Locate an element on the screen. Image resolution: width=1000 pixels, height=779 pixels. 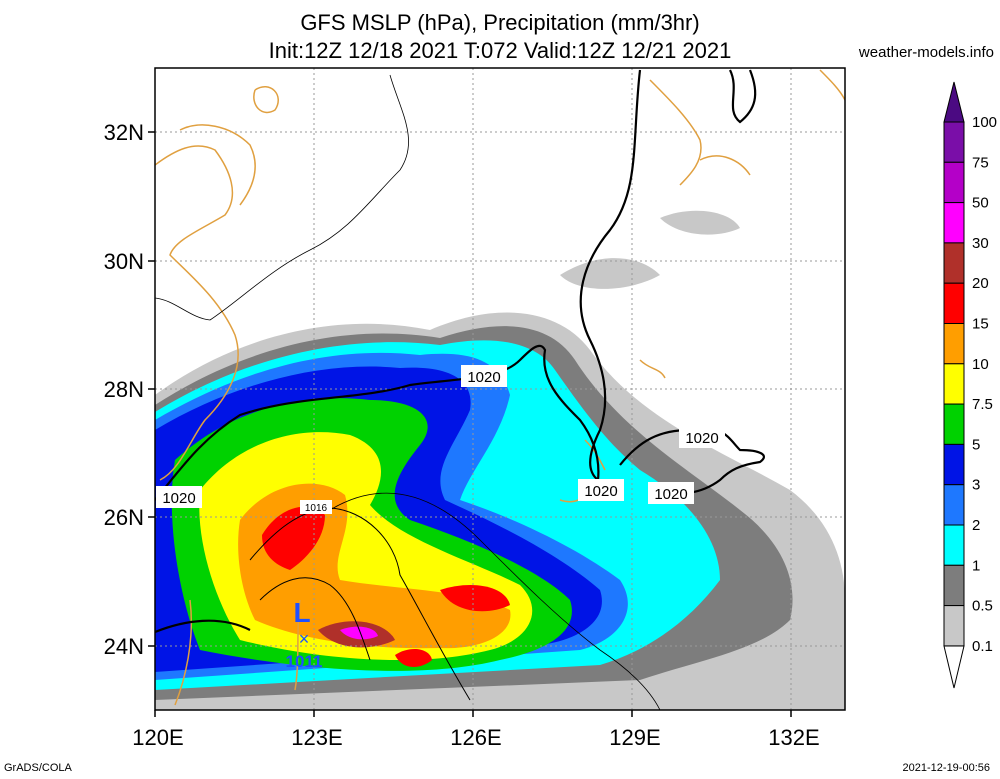
colorbar: 100 75 50 30 20 15 10 7.5 5 3 2 1 0.5 0.1 is located at coordinates (970, 385).